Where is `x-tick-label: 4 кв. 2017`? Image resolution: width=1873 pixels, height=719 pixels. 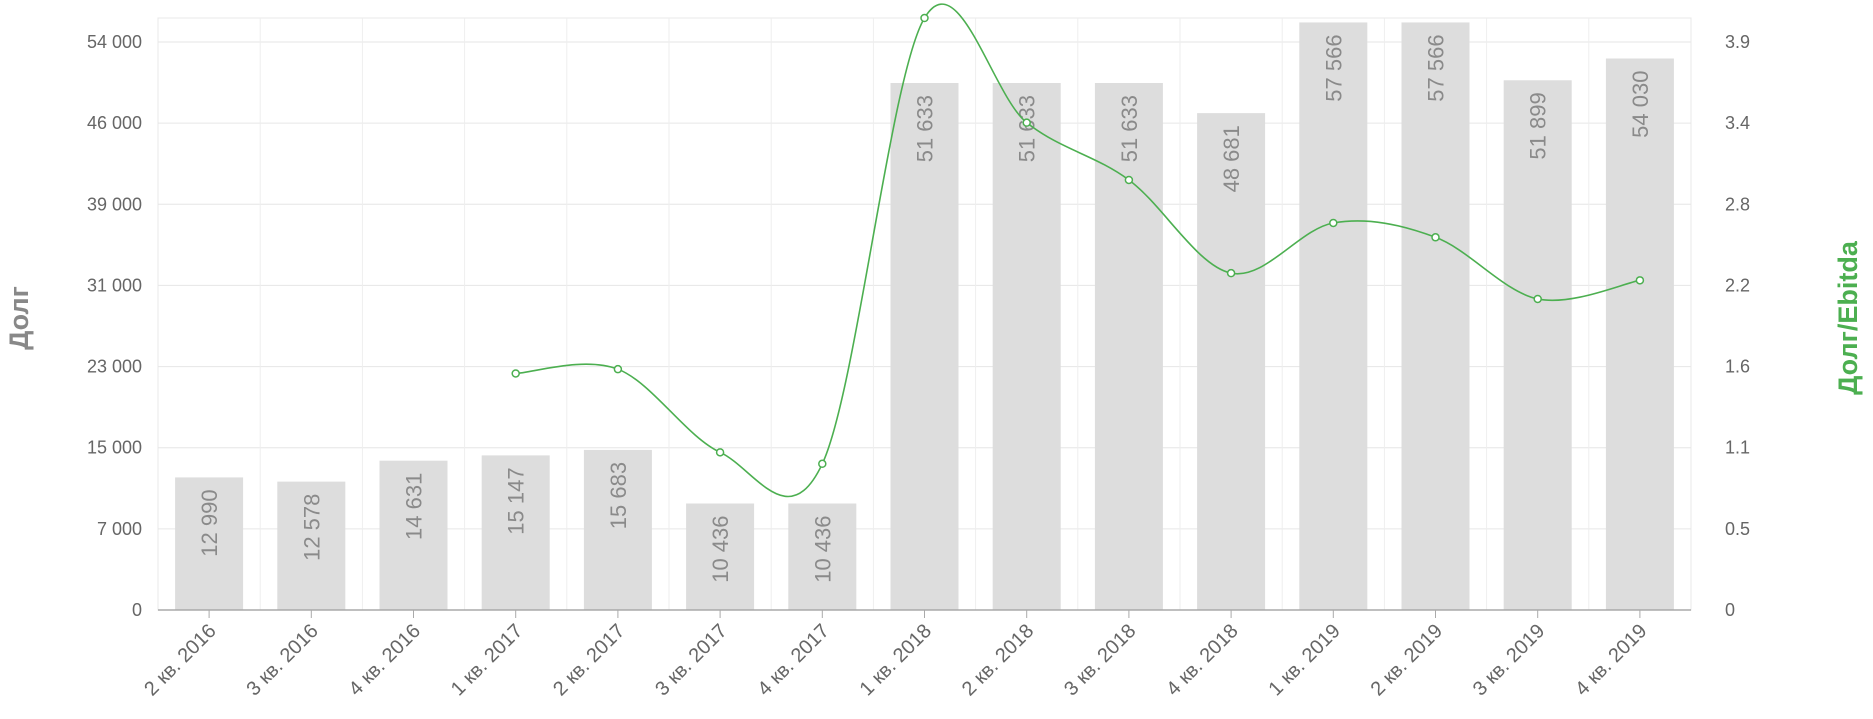 x-tick-label: 4 кв. 2017 is located at coordinates (793, 660).